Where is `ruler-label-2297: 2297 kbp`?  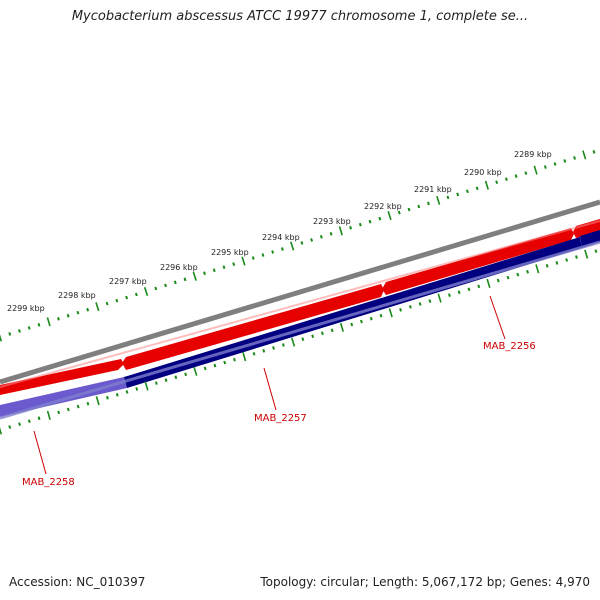
ruler-label-2297: 2297 kbp is located at coordinates (128, 281).